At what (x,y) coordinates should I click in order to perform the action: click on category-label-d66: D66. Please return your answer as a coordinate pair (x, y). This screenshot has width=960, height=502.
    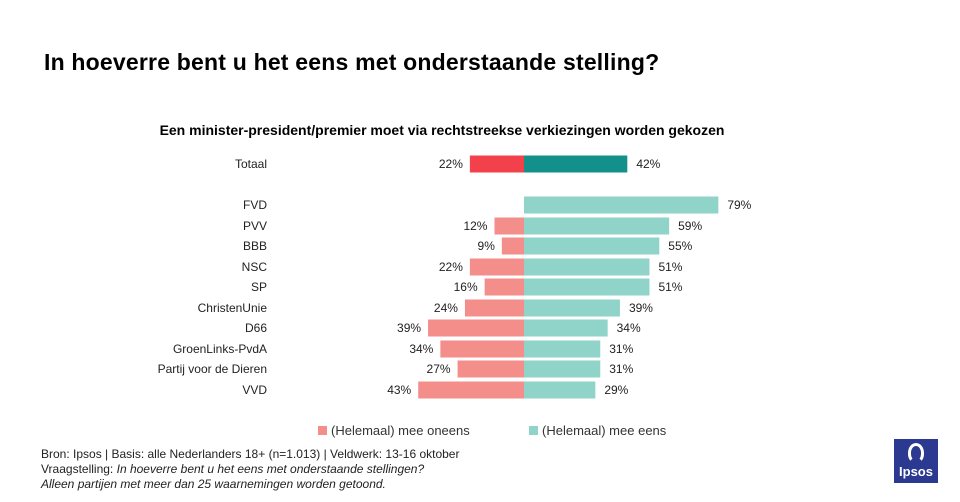
    Looking at the image, I should click on (256, 328).